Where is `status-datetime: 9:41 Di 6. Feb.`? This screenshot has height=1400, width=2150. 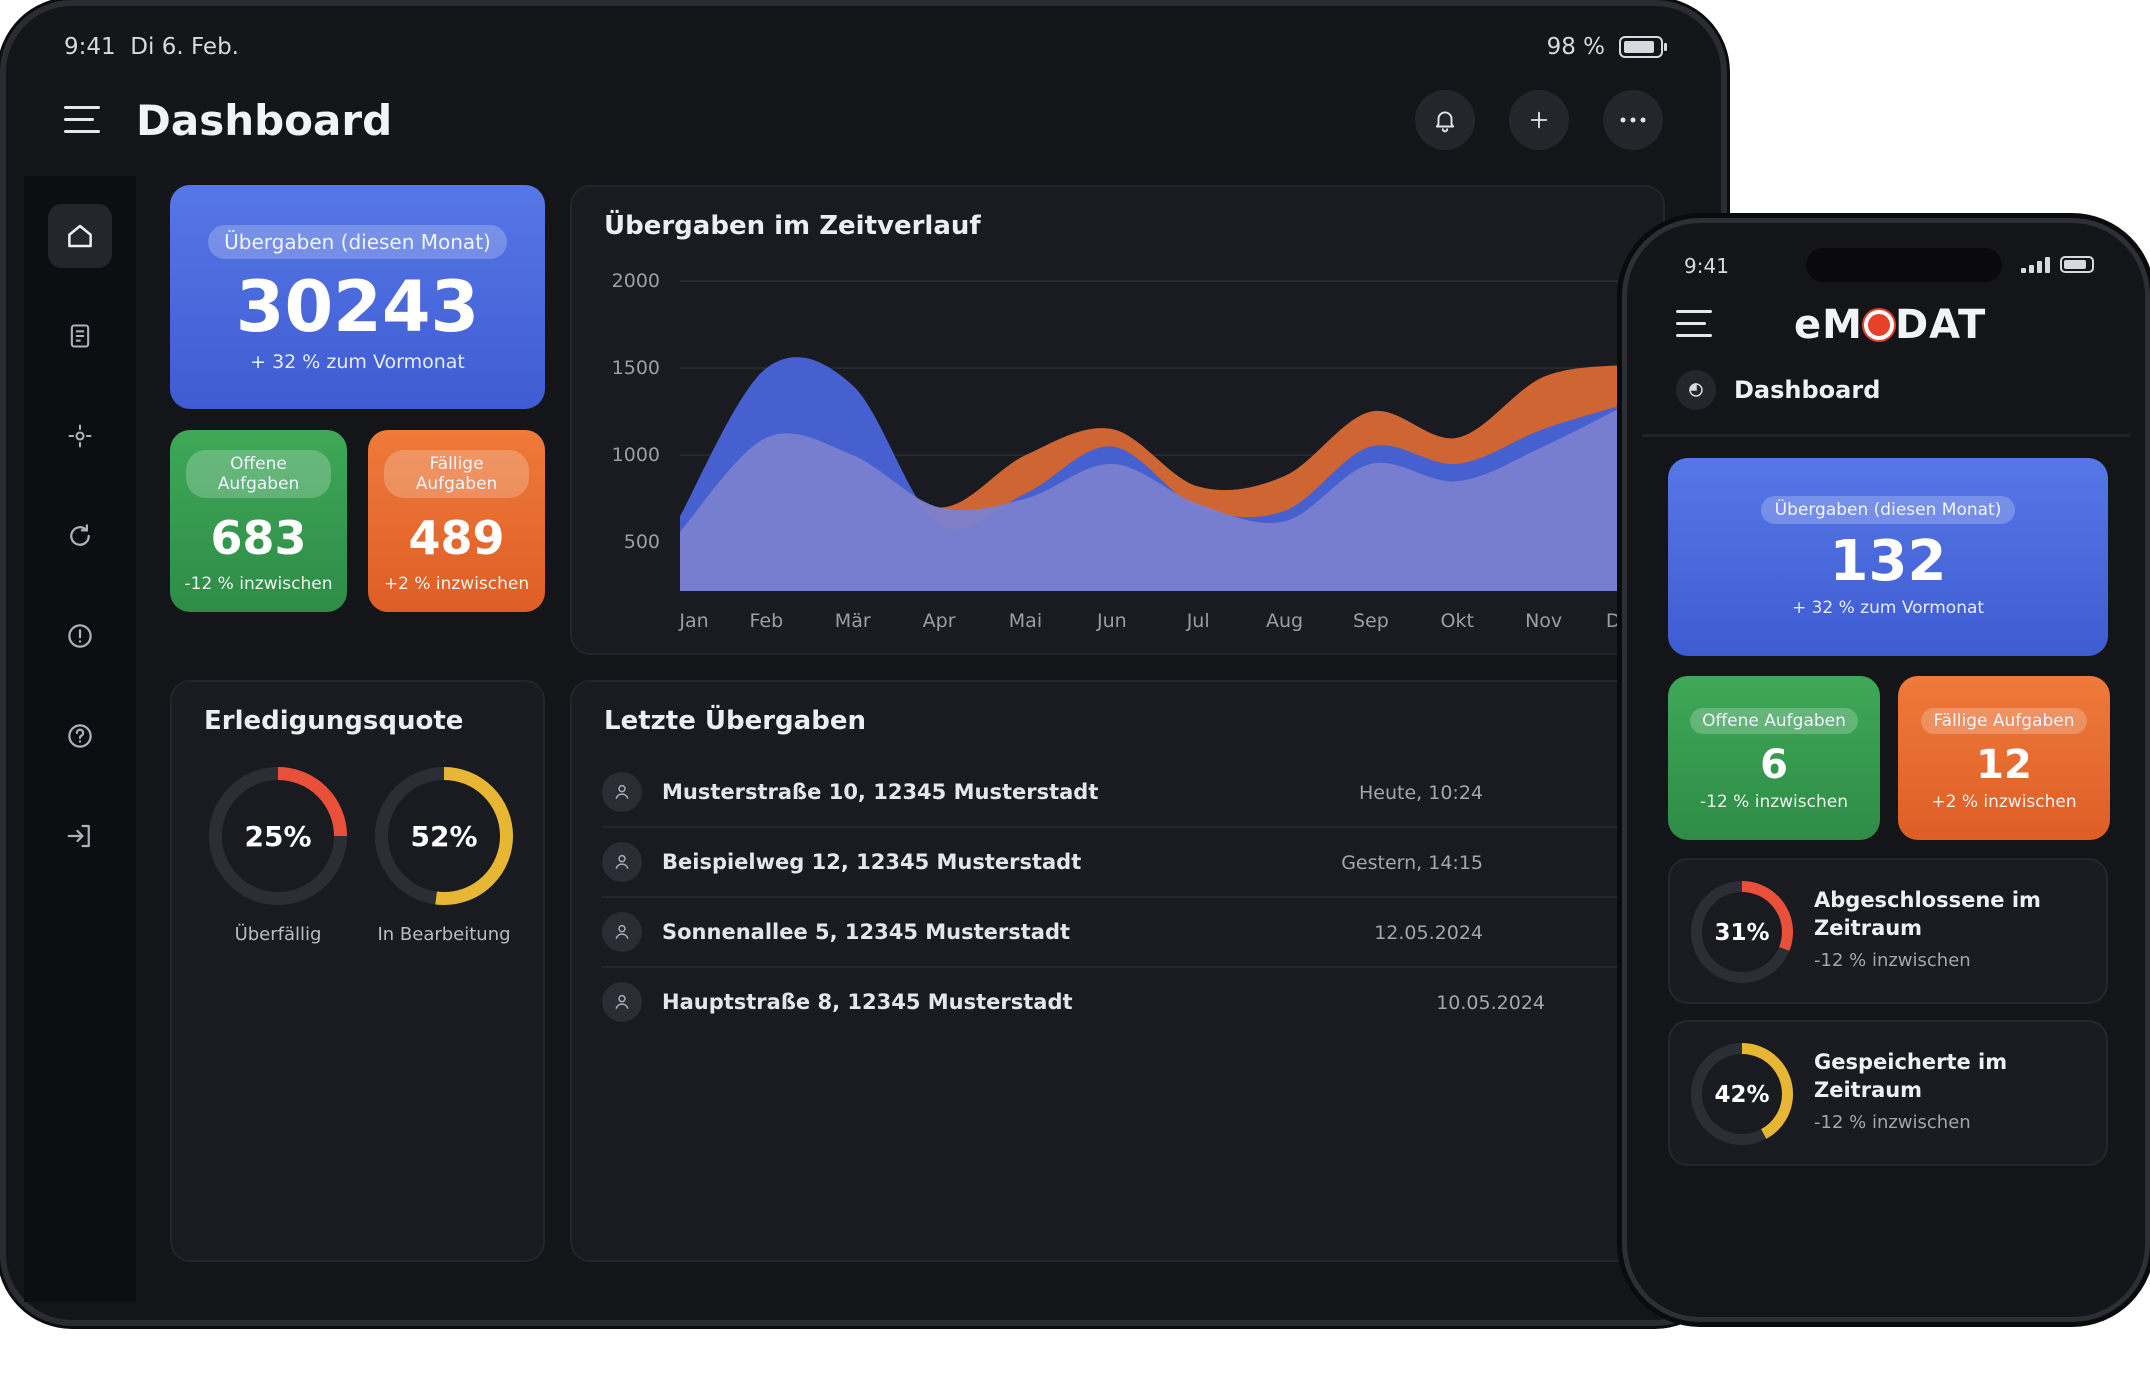 status-datetime: 9:41 Di 6. Feb. is located at coordinates (151, 47).